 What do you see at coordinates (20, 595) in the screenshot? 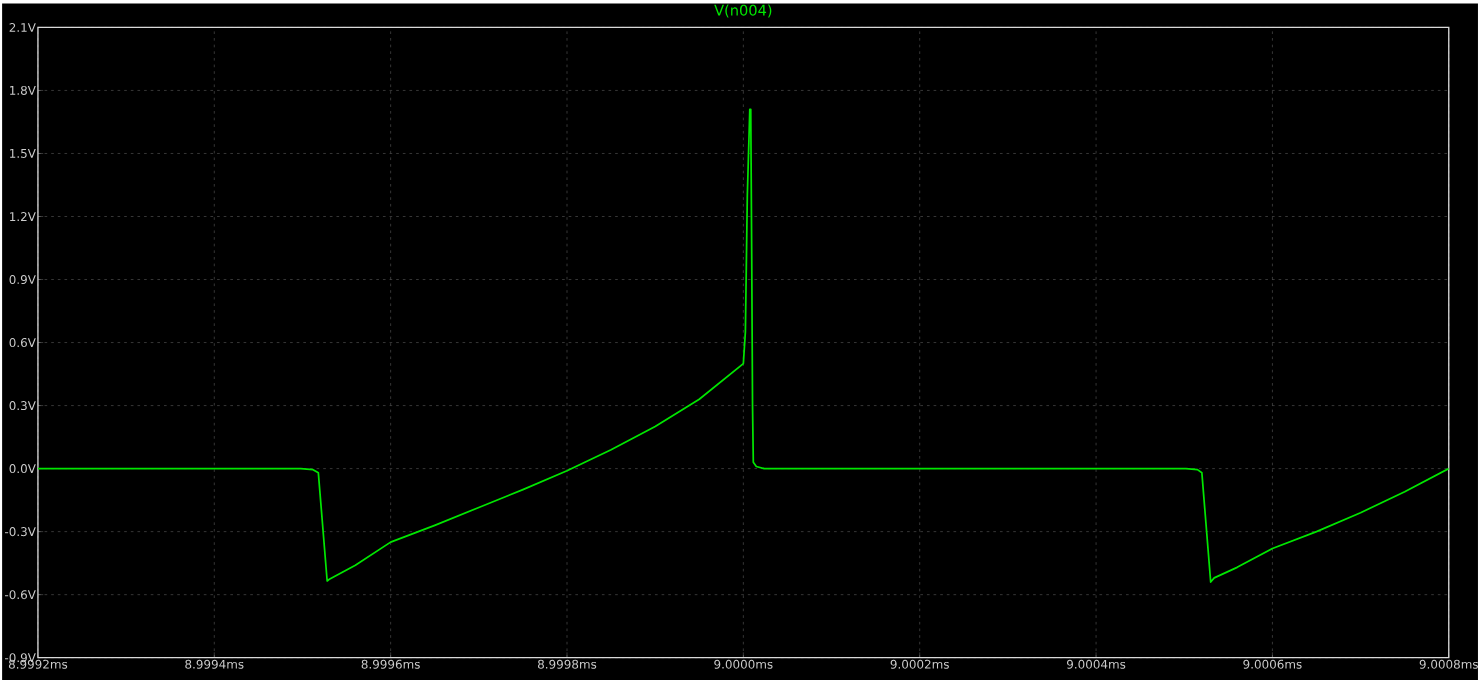
I see `y-tick-label: -0.6V` at bounding box center [20, 595].